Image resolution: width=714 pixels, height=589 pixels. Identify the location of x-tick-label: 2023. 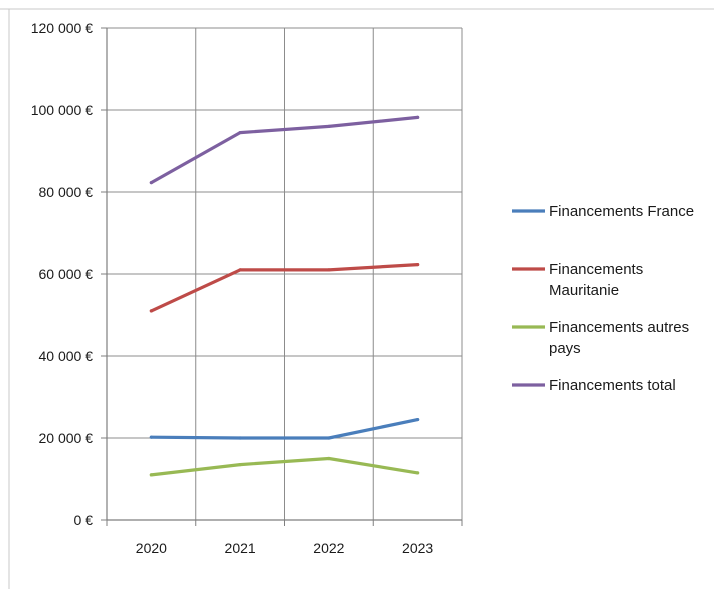
(417, 548).